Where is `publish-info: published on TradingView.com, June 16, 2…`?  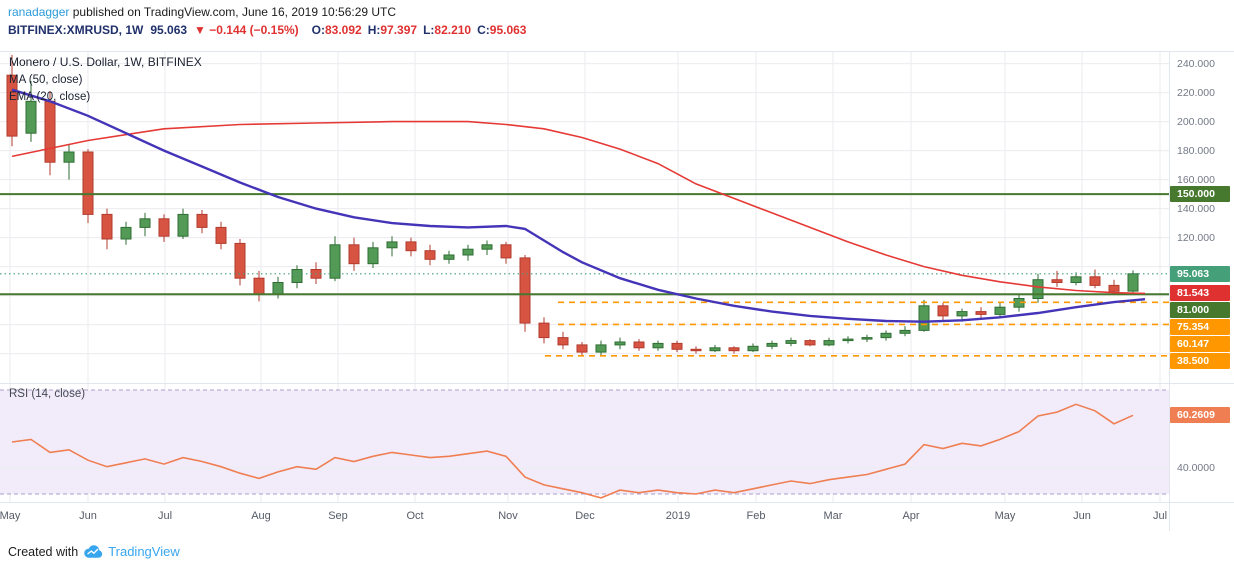
publish-info: published on TradingView.com, June 16, 2… is located at coordinates (233, 12).